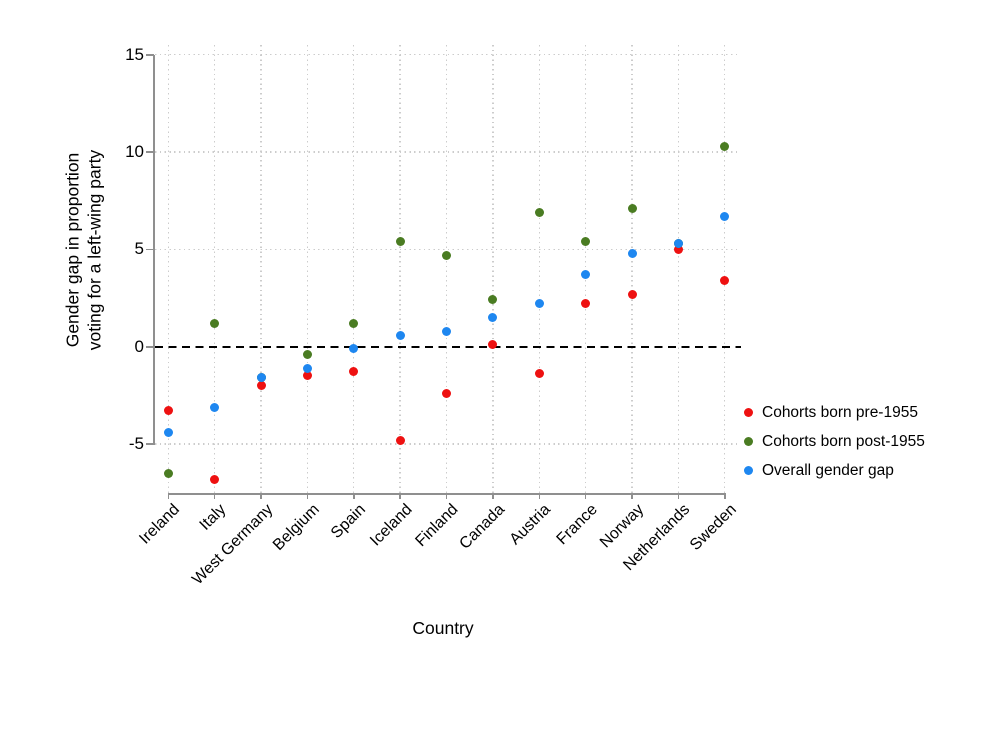 This screenshot has width=1000, height=735. Describe the element at coordinates (840, 412) in the screenshot. I see `legend-label-pre1955: Cohorts born pre-1955` at that location.